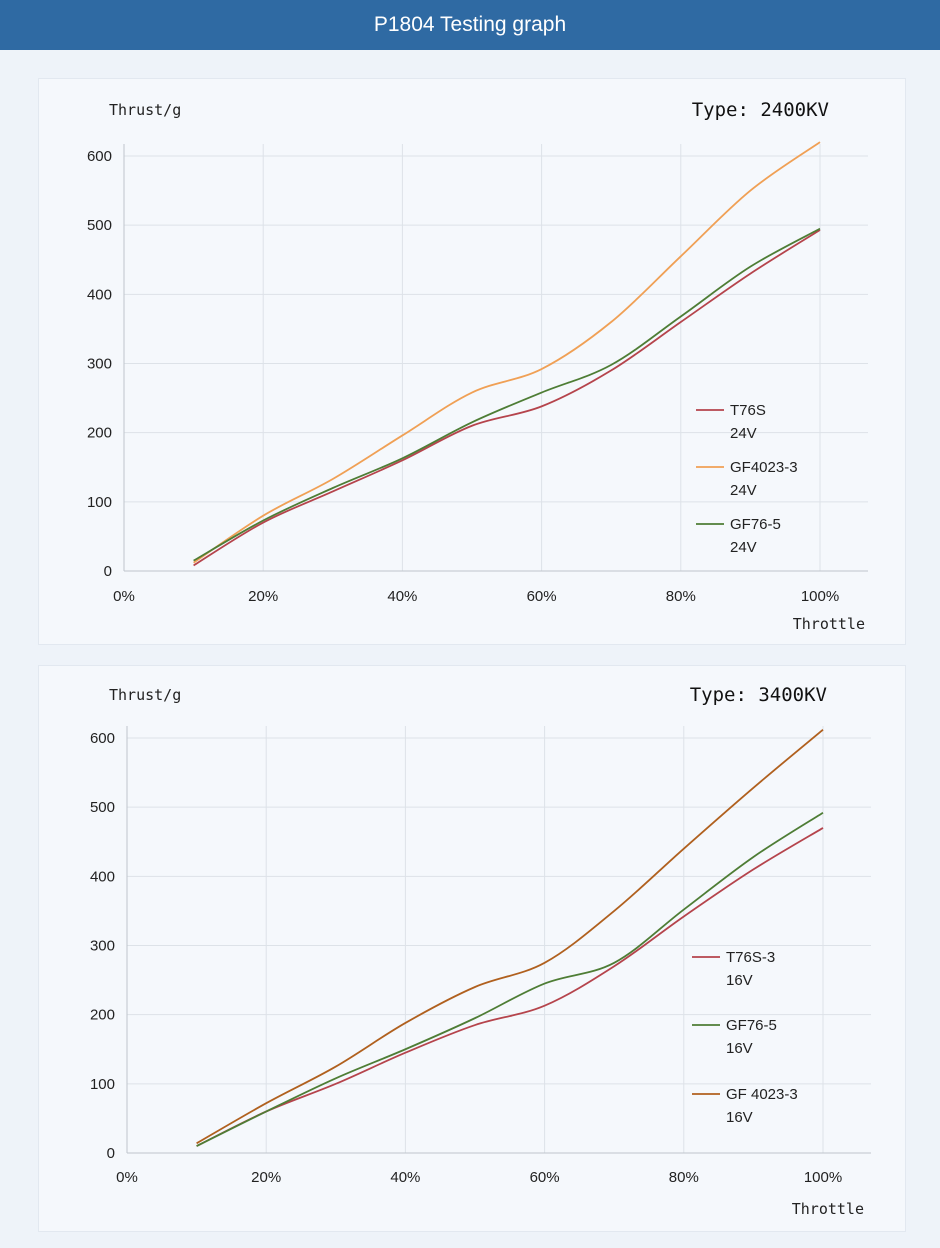 This screenshot has height=1248, width=940. What do you see at coordinates (762, 1094) in the screenshot?
I see `legend-label: GF 4023-3` at bounding box center [762, 1094].